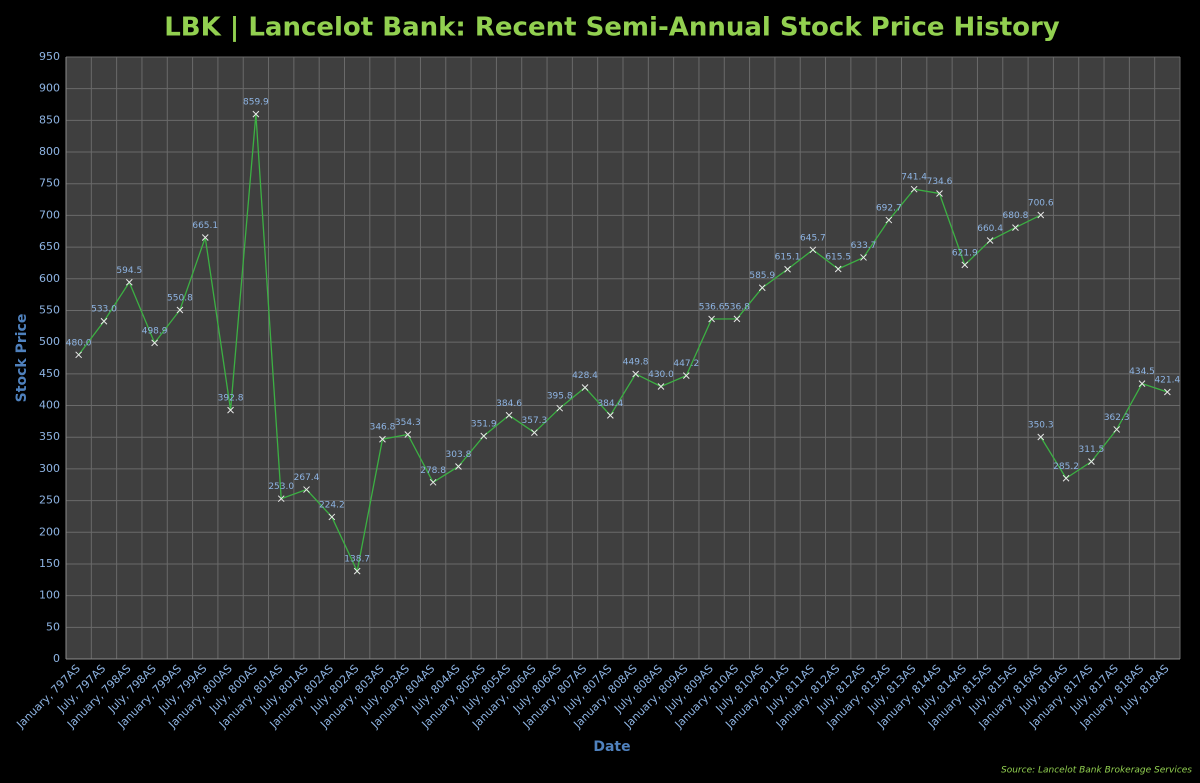  Describe the element at coordinates (1066, 467) in the screenshot. I see `data-label: 285.2` at that location.